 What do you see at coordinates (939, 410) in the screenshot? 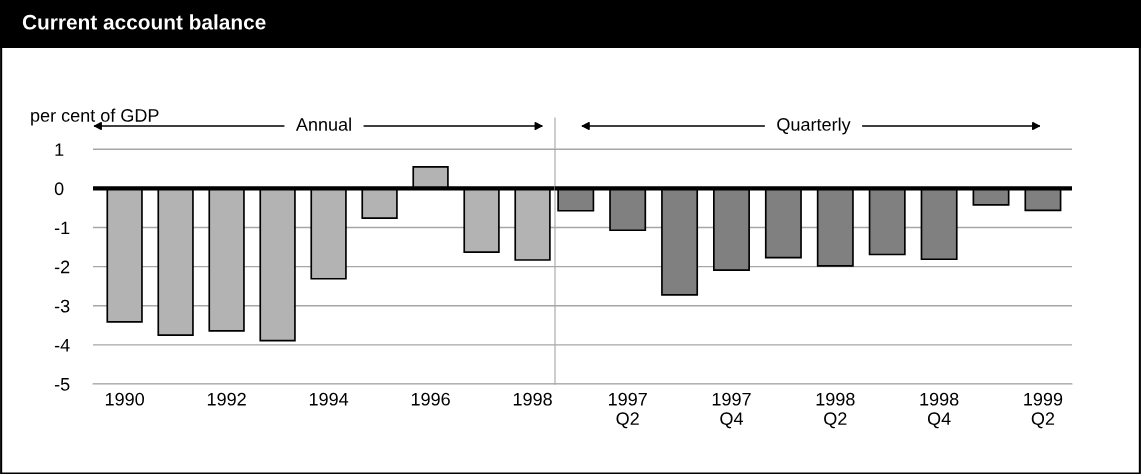
I see `x-tick-label: 1998 Q4` at bounding box center [939, 410].